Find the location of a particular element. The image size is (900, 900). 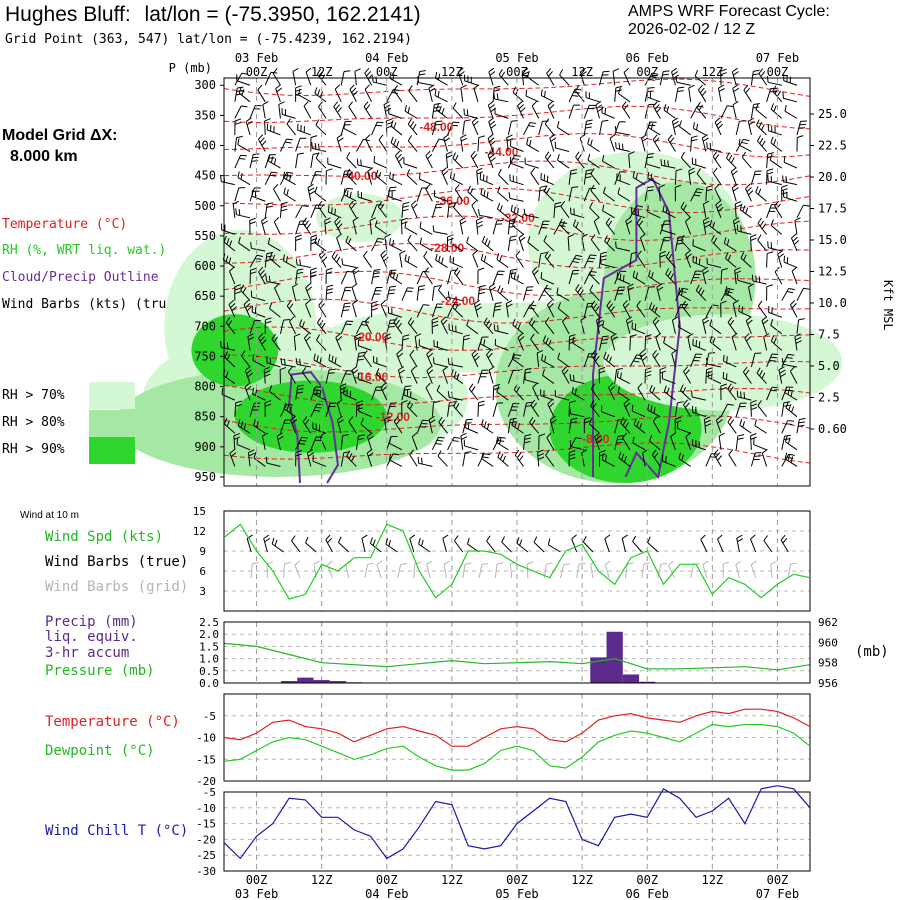

label-pressure-unit: (mb) is located at coordinates (872, 652).